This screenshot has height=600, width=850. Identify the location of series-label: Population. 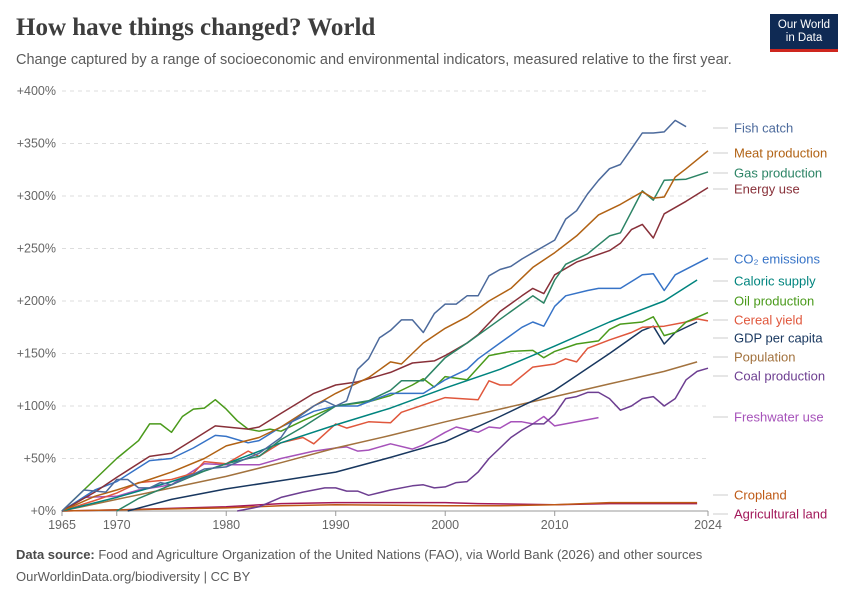
(764, 357).